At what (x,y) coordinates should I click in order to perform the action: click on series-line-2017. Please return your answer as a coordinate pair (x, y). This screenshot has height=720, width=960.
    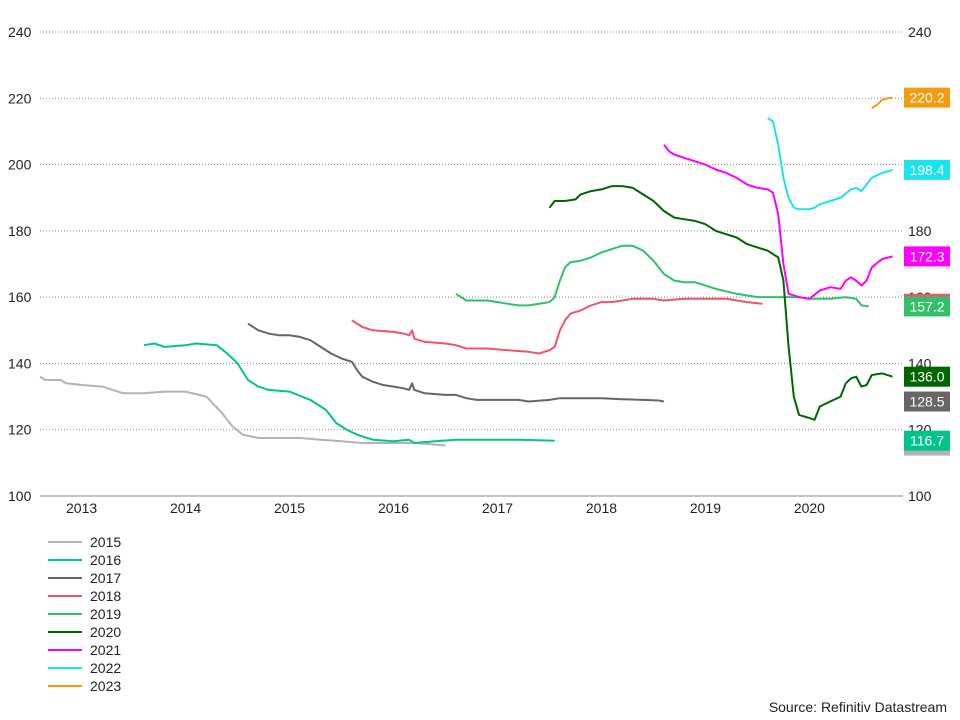
    Looking at the image, I should click on (456, 362).